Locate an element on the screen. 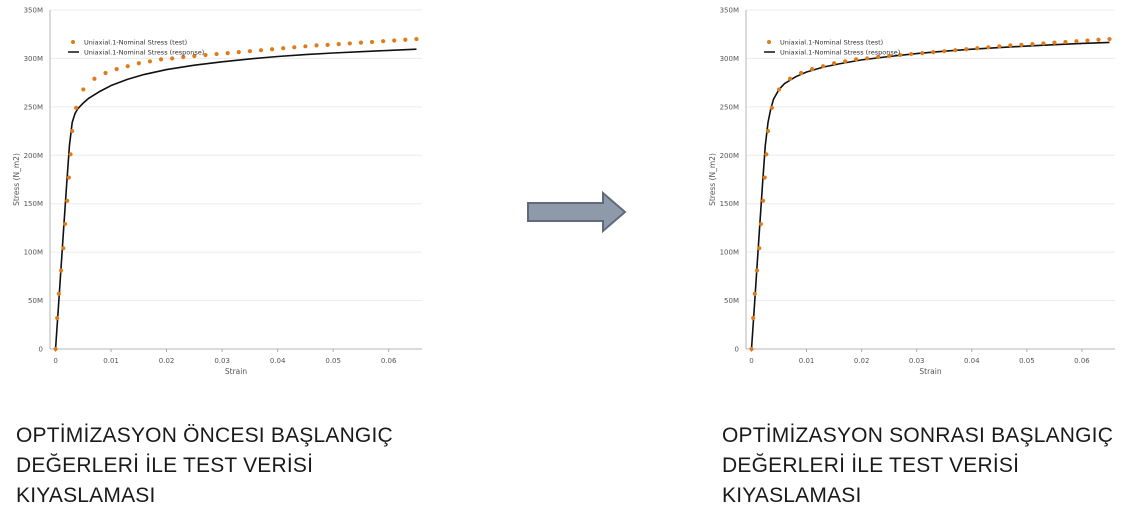 The width and height of the screenshot is (1133, 523). x-tick-label: 0.02 is located at coordinates (167, 361).